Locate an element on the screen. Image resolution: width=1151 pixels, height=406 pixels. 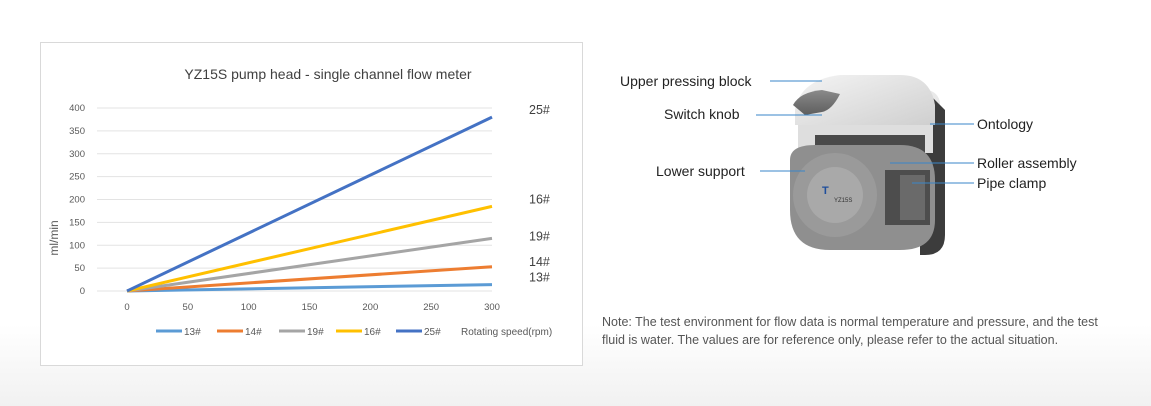
x-tick-label: 150 is located at coordinates (310, 307).